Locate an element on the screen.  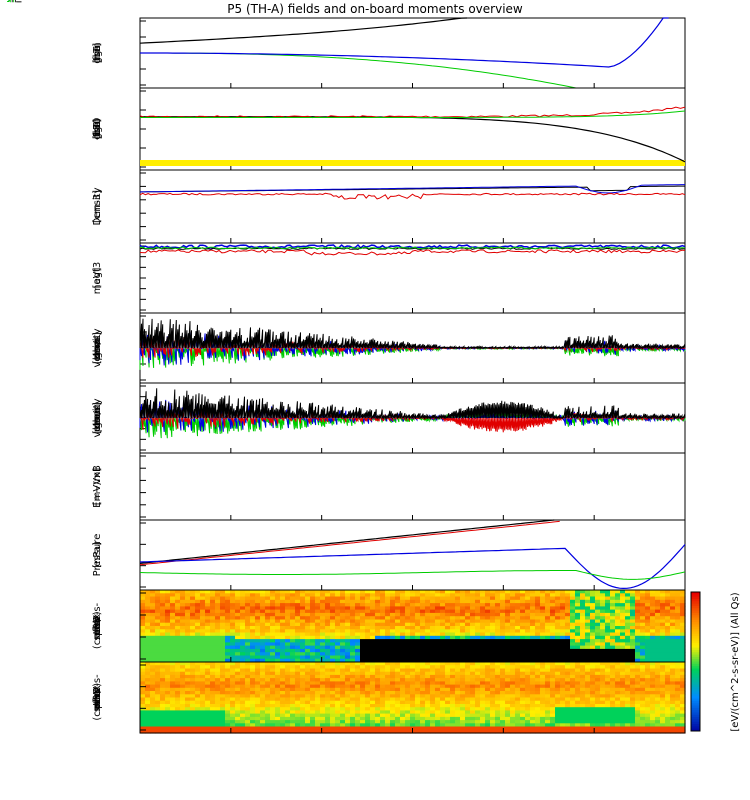
legend-by: by is located at coordinates (6, 1).